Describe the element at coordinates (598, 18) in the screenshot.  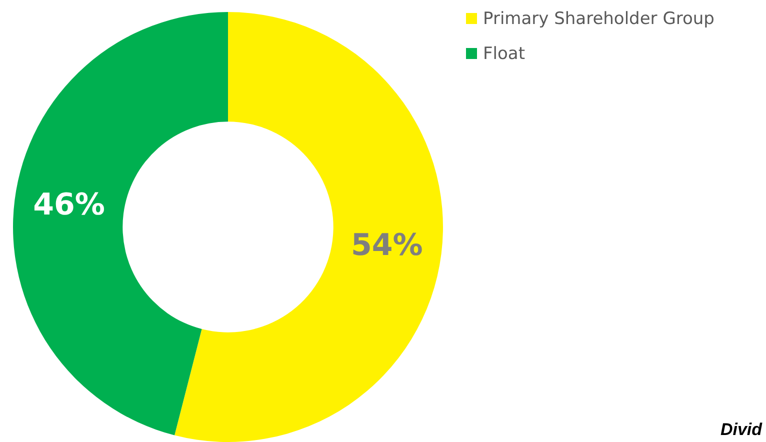
I see `legend-label: Primary Shareholder Group` at that location.